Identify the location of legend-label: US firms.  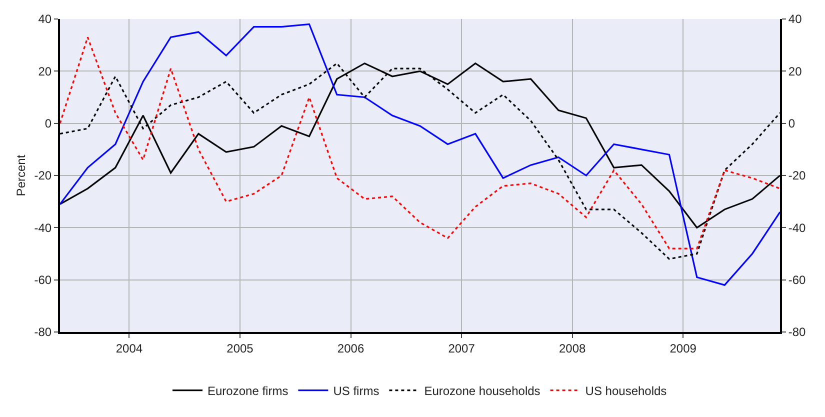
(356, 391).